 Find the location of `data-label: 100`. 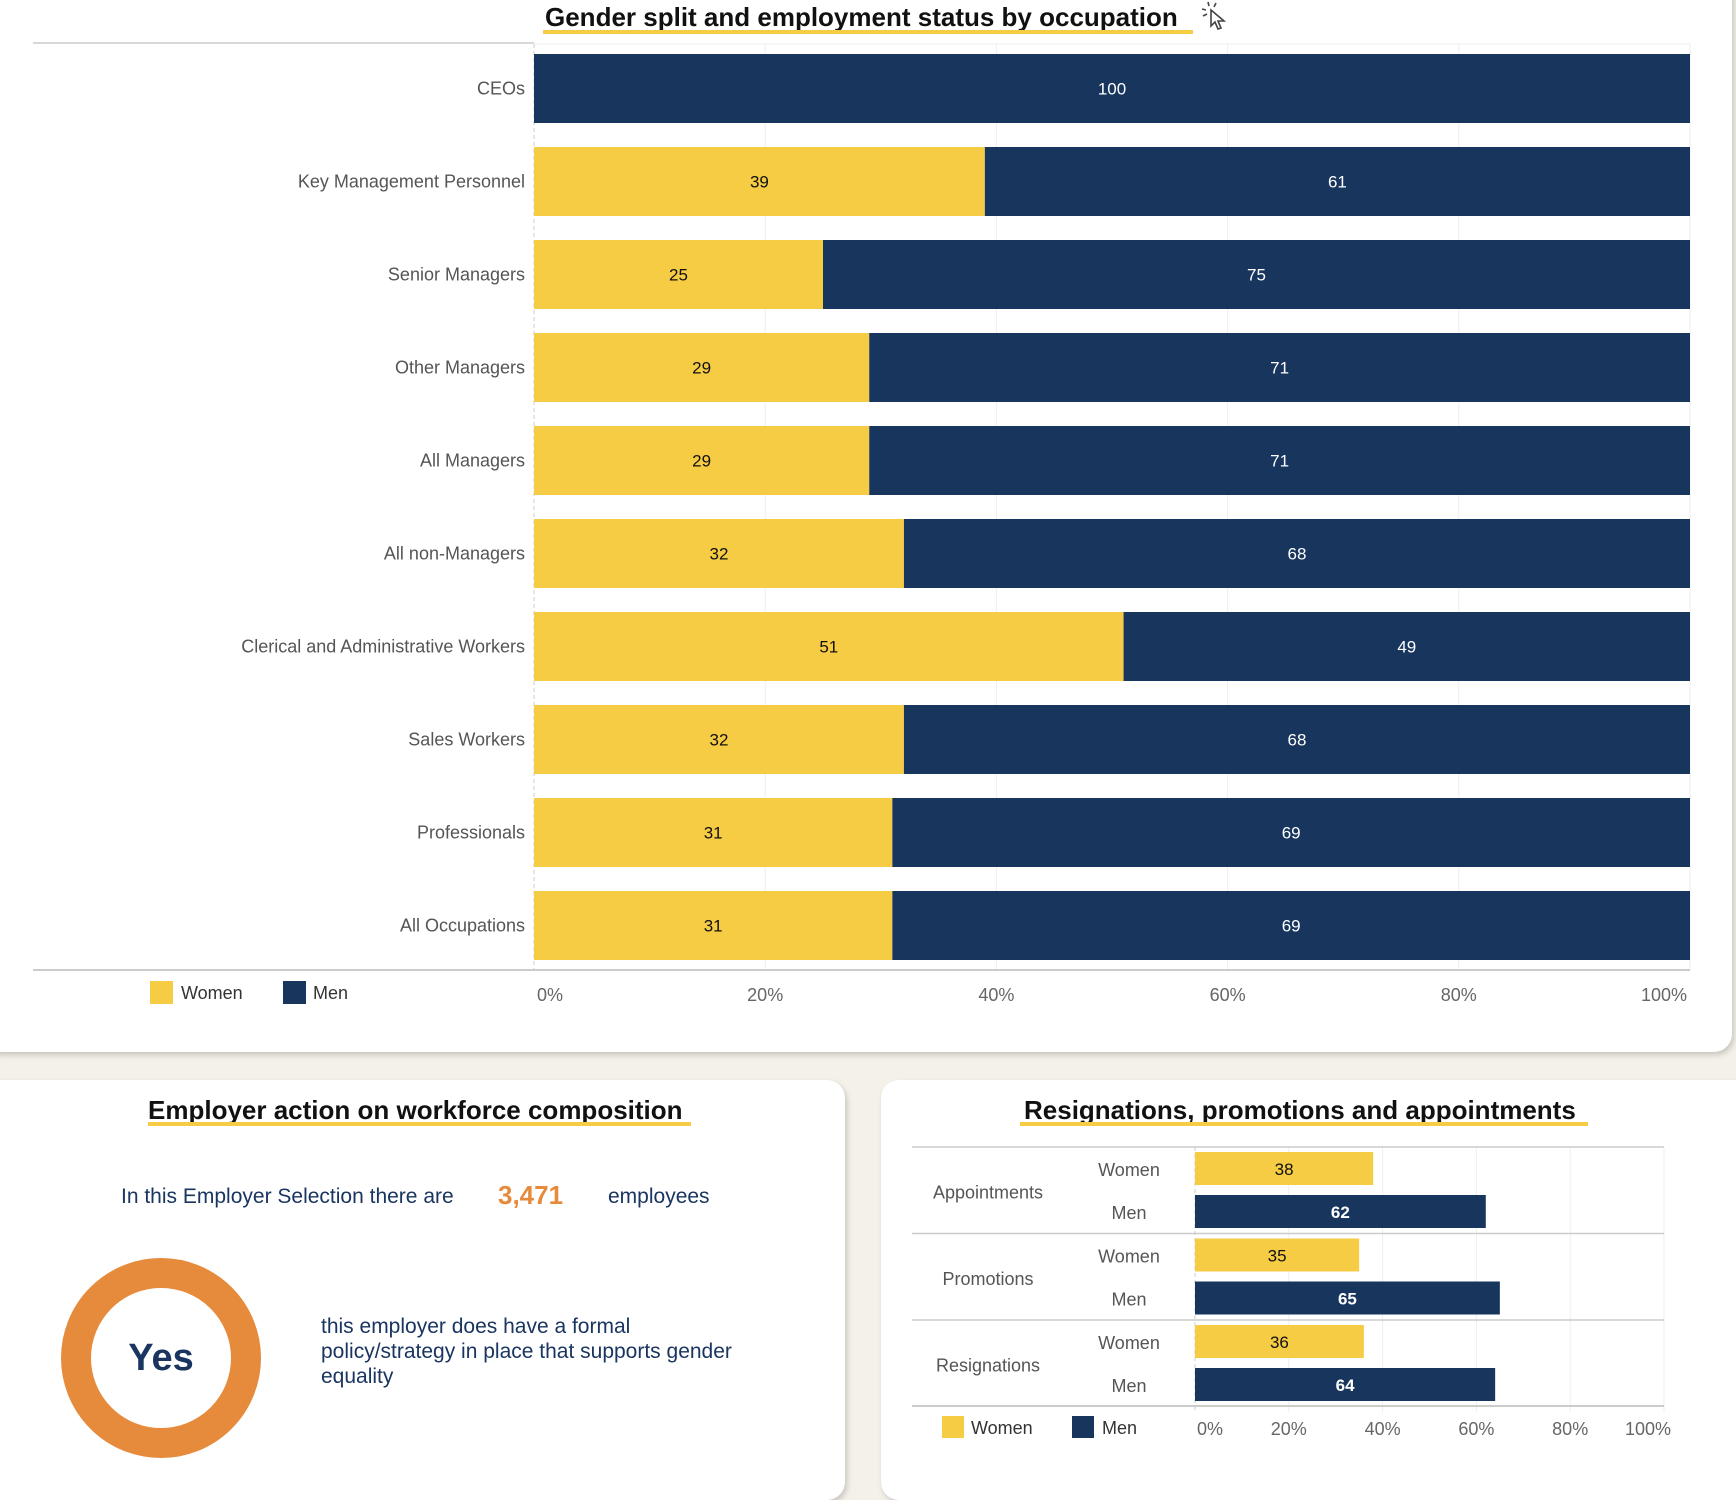

data-label: 100 is located at coordinates (1112, 89).